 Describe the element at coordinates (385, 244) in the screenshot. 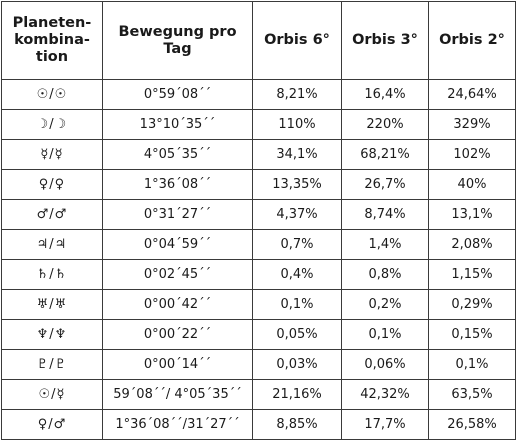

I see `orbis-3-cell: 1,4%` at that location.